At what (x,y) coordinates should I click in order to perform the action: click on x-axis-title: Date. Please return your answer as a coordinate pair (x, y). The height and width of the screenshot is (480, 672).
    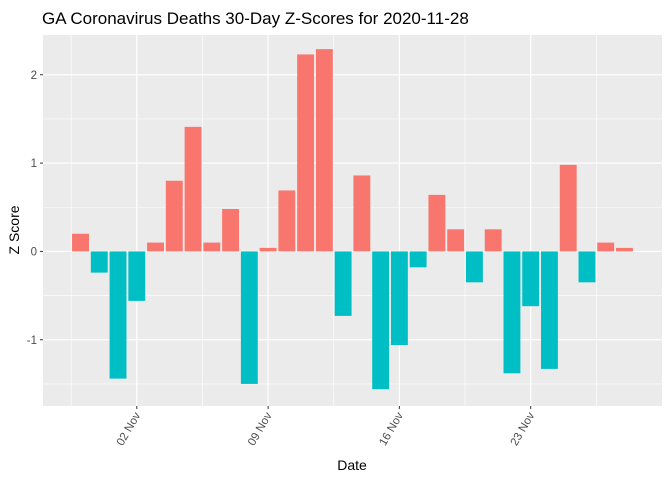
    Looking at the image, I should click on (352, 465).